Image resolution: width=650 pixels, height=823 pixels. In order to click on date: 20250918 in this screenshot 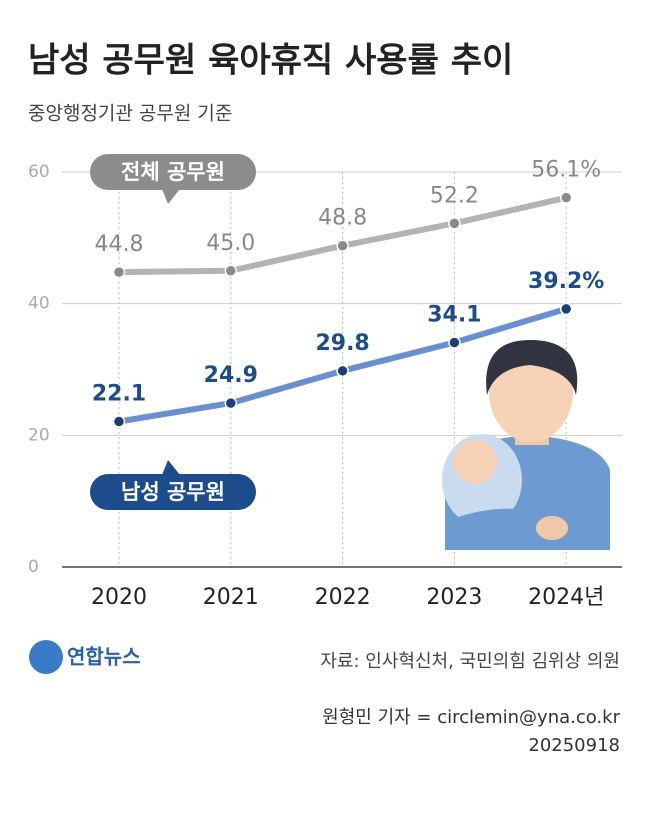, I will do `click(574, 745)`.